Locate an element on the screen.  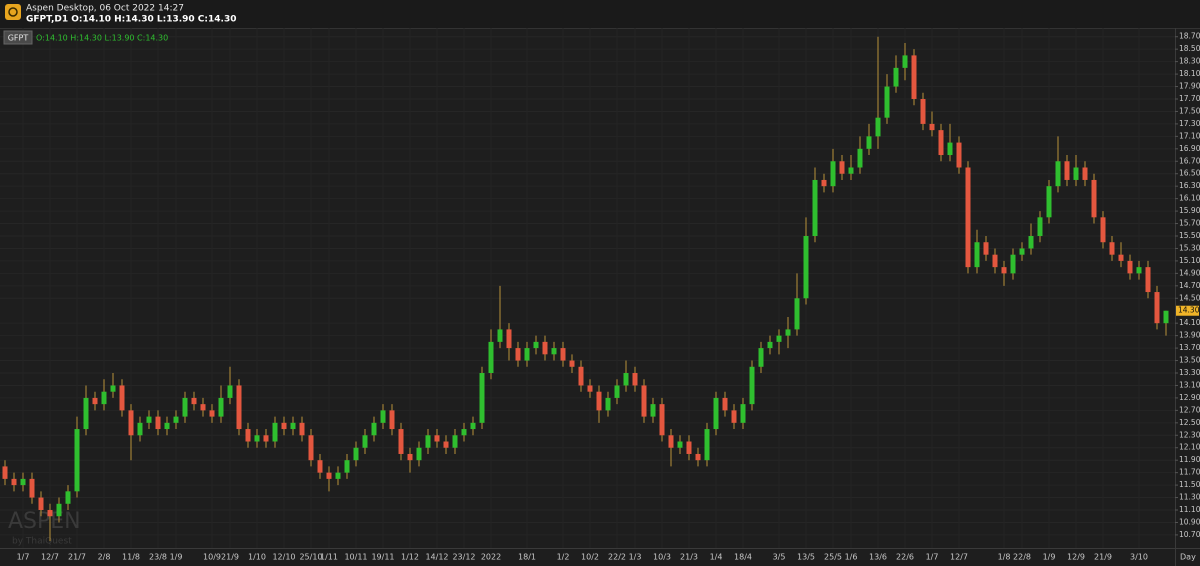
x-tick-label: 18/4 is located at coordinates (743, 557).